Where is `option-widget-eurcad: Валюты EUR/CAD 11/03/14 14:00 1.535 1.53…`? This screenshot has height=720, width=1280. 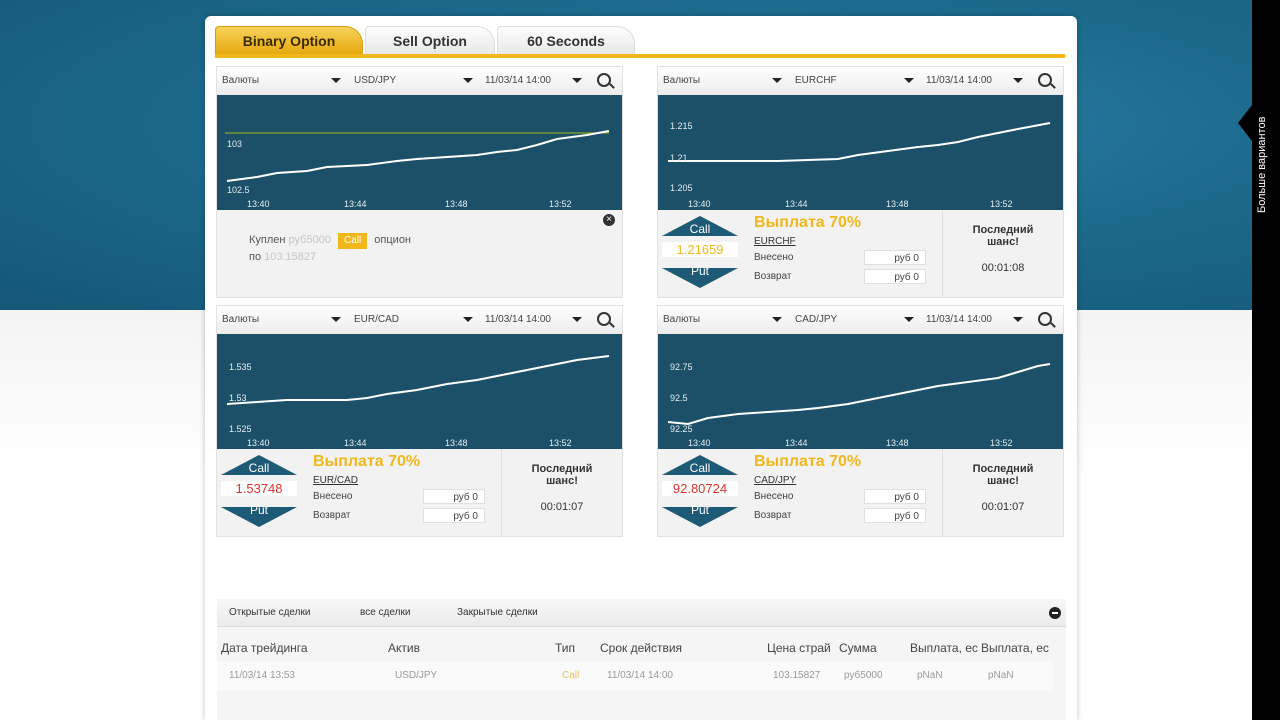
option-widget-eurcad: Валюты EUR/CAD 11/03/14 14:00 1.535 1.53… is located at coordinates (419, 421).